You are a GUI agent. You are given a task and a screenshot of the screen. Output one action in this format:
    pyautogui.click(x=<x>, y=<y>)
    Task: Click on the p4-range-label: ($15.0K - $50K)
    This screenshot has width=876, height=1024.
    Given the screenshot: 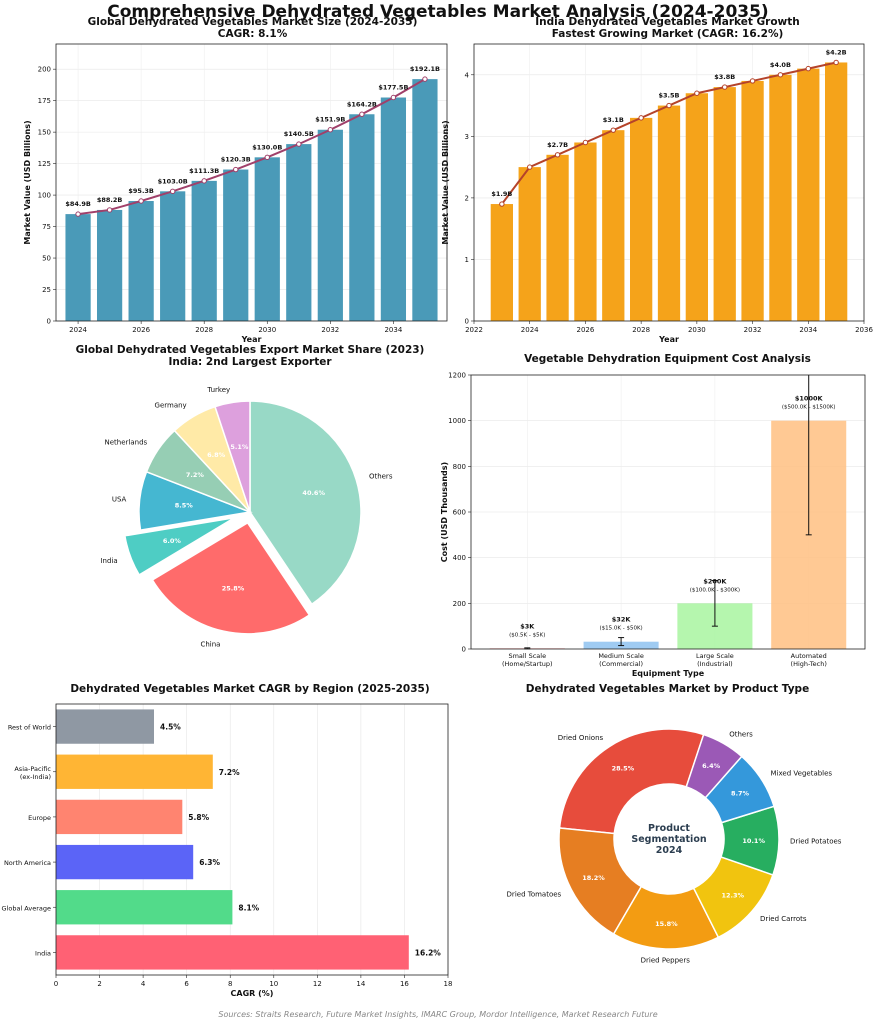 What is the action you would take?
    pyautogui.click(x=620, y=629)
    